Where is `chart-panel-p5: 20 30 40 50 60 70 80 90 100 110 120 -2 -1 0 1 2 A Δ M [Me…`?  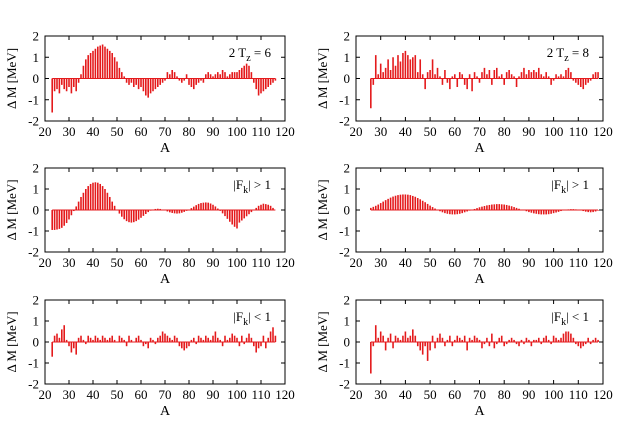
chart-panel-p5: 20 30 40 50 60 70 80 90 100 110 120 -2 -1 0 1 2 A Δ M [Me… is located at coordinates (149, 356).